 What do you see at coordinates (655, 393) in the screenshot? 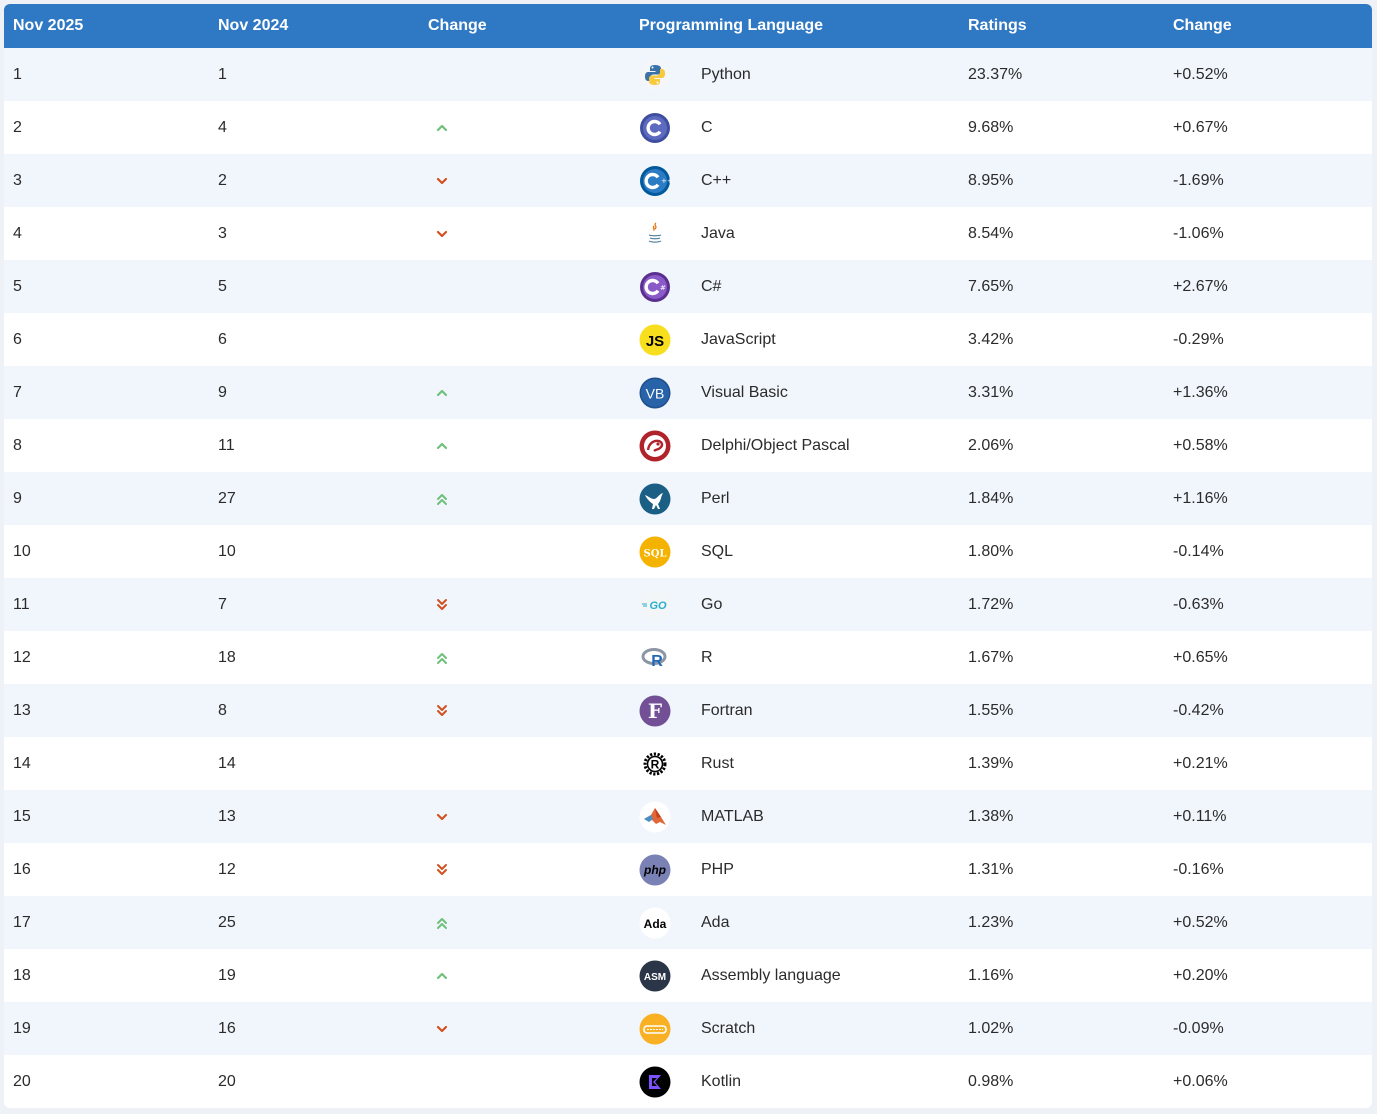
I see `svg-text: VB` at bounding box center [655, 393].